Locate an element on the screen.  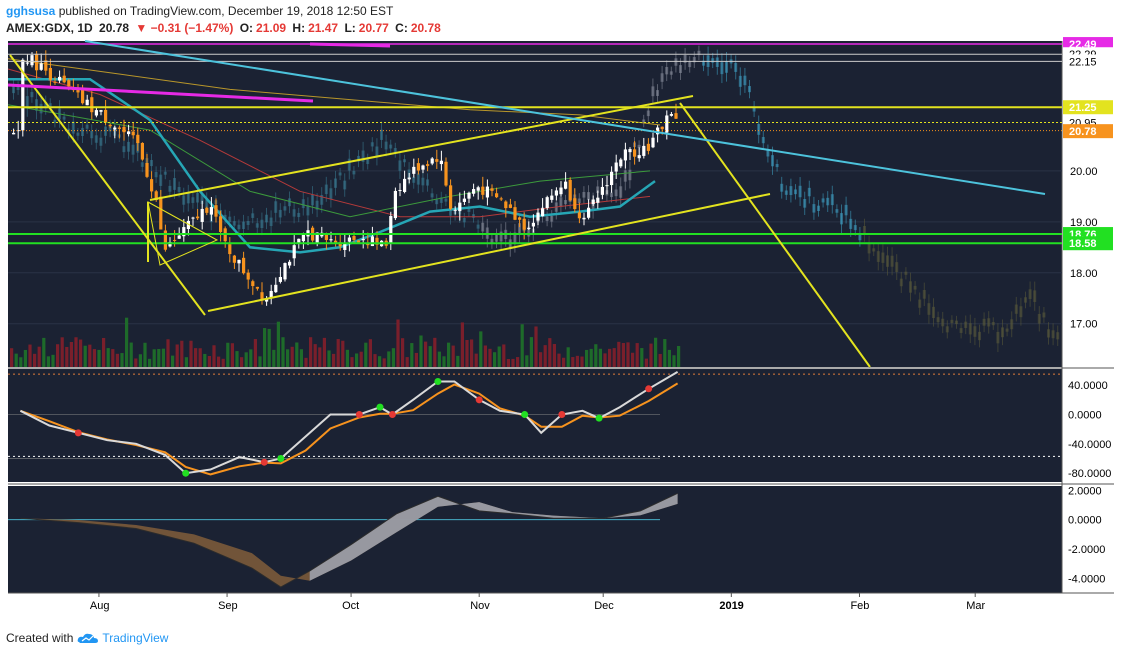
macd-area-up is located at coordinates (493, 537).